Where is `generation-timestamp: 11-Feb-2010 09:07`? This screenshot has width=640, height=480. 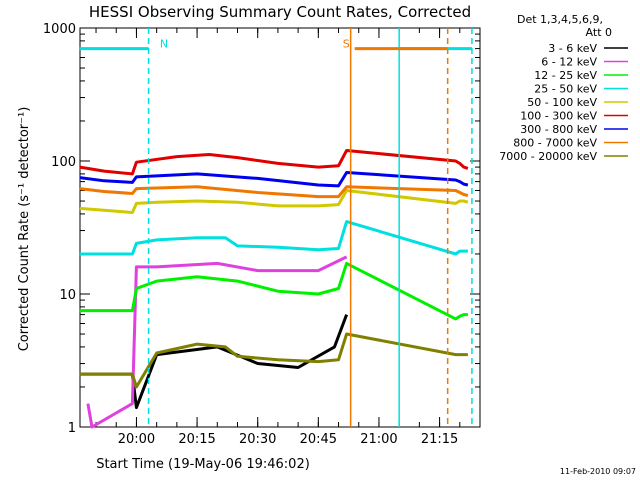
generation-timestamp: 11-Feb-2010 09:07 is located at coordinates (598, 471).